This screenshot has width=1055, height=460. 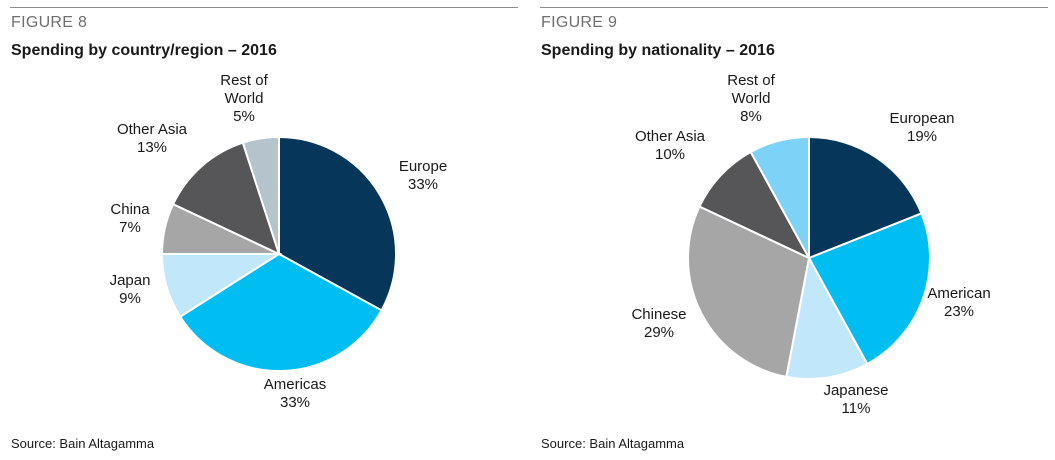 I want to click on slice-label-japanese: Japanese 11%, so click(x=855, y=399).